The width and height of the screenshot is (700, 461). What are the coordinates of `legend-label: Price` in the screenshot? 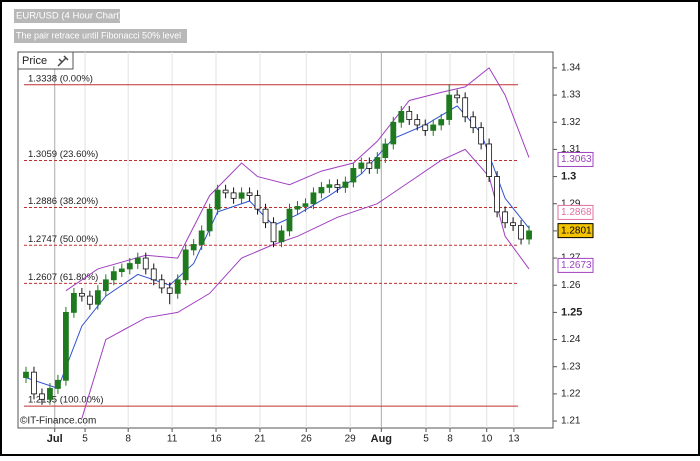 It's located at (34, 61).